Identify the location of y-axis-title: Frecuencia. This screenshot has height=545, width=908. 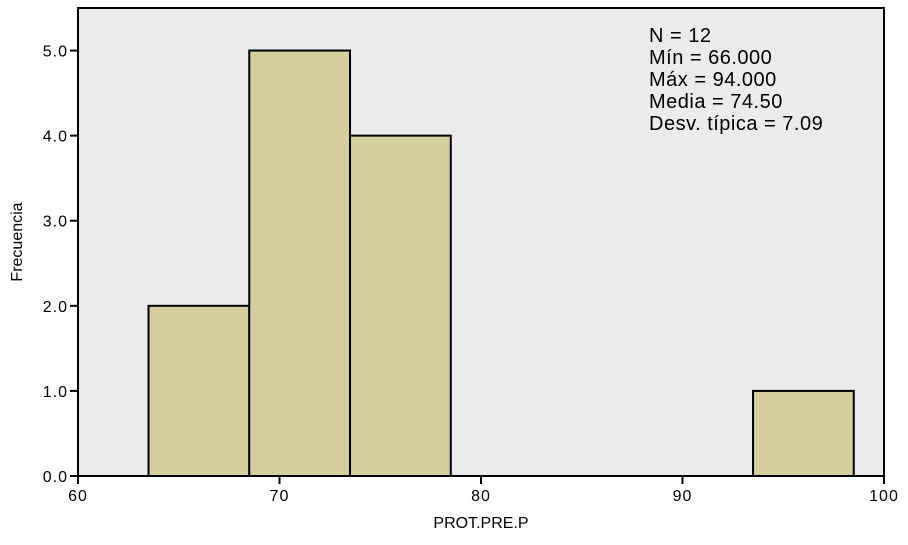
(17, 241).